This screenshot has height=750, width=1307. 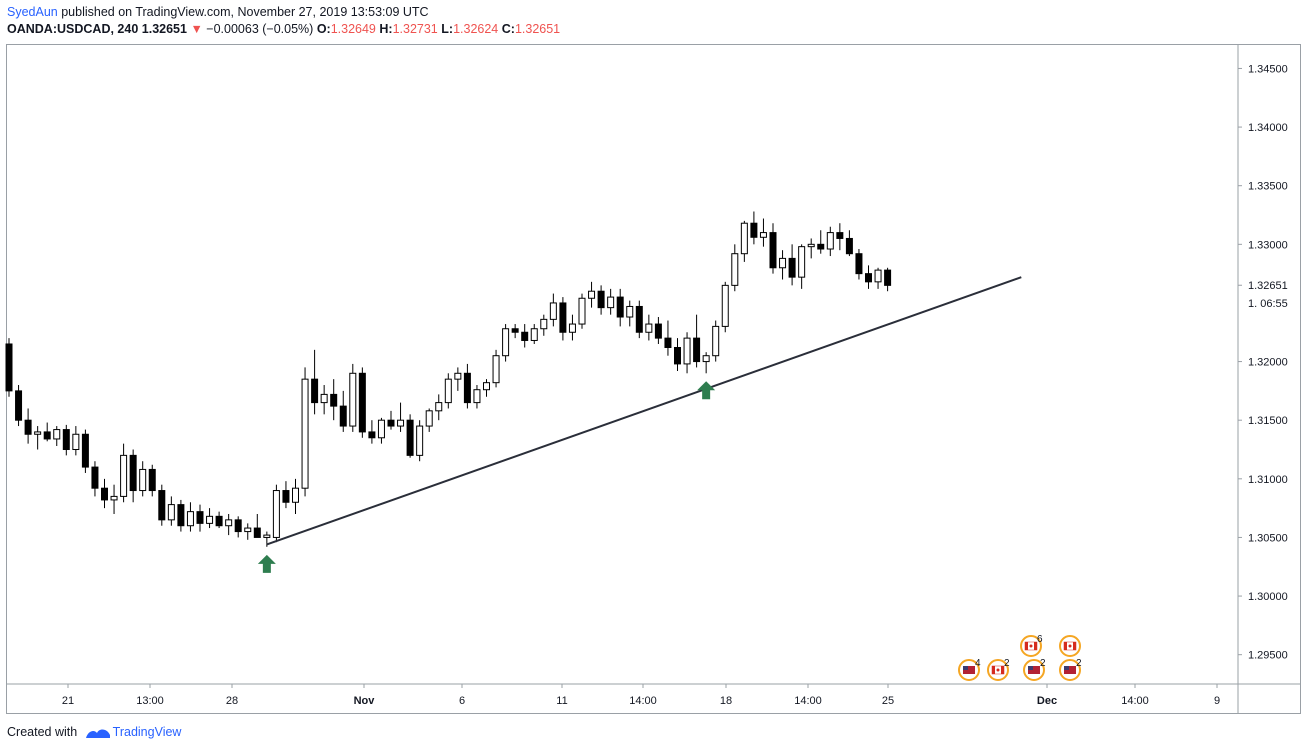 What do you see at coordinates (232, 701) in the screenshot?
I see `x-tick-label: 28` at bounding box center [232, 701].